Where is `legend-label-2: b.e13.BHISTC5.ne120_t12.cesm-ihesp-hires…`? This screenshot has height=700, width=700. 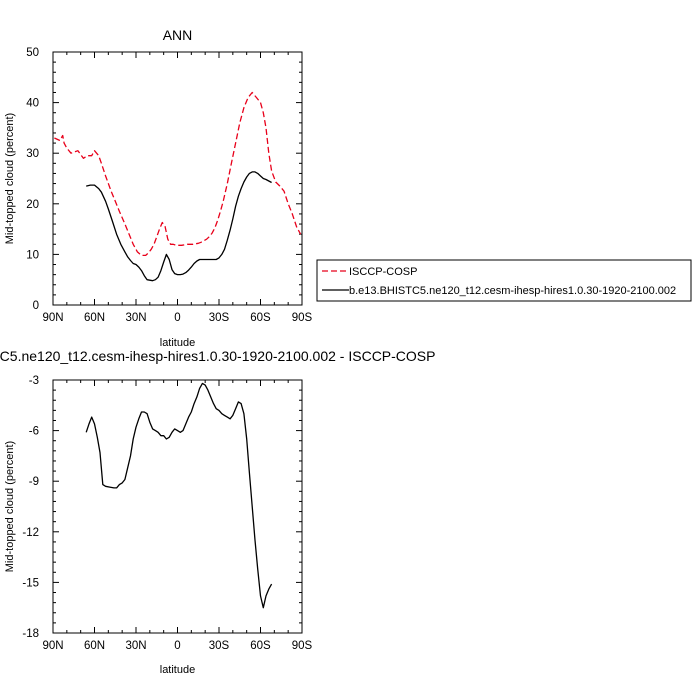 legend-label-2: b.e13.BHISTC5.ne120_t12.cesm-ihesp-hires… is located at coordinates (512, 291).